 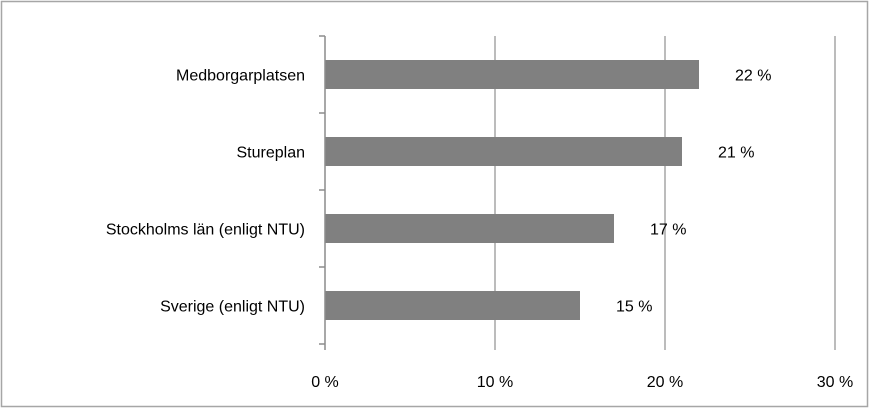 I want to click on category-label-2: Stockholms län (enligt NTU), so click(x=205, y=230).